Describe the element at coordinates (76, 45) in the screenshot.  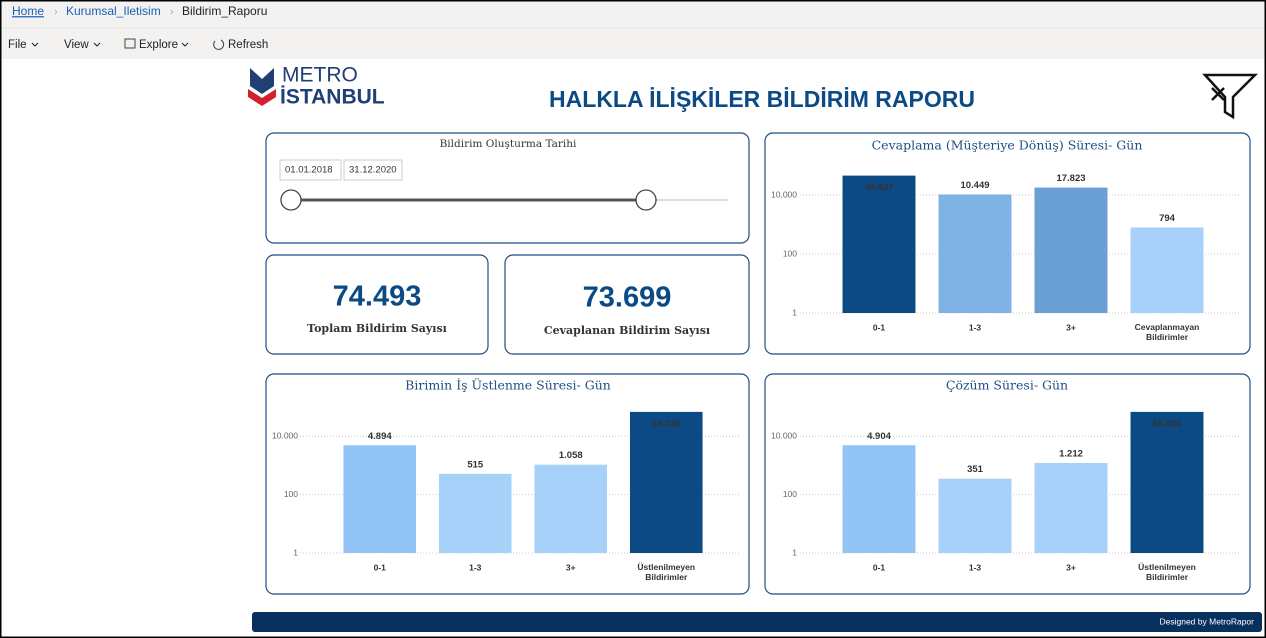
I see `menu-view: View` at that location.